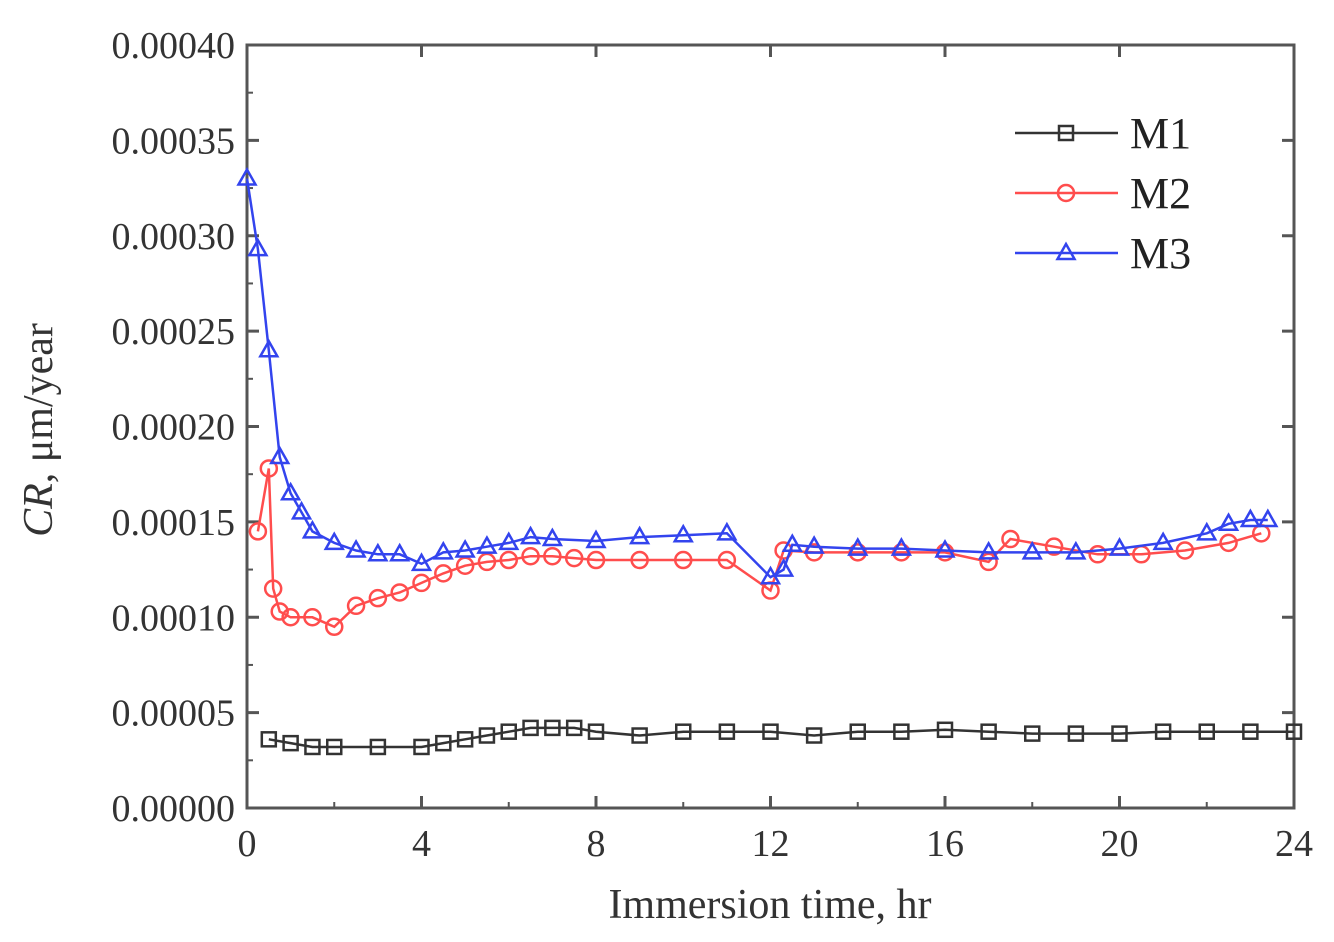 Image resolution: width=1334 pixels, height=942 pixels. Describe the element at coordinates (174, 332) in the screenshot. I see `y-tick-label: 0.00025` at that location.